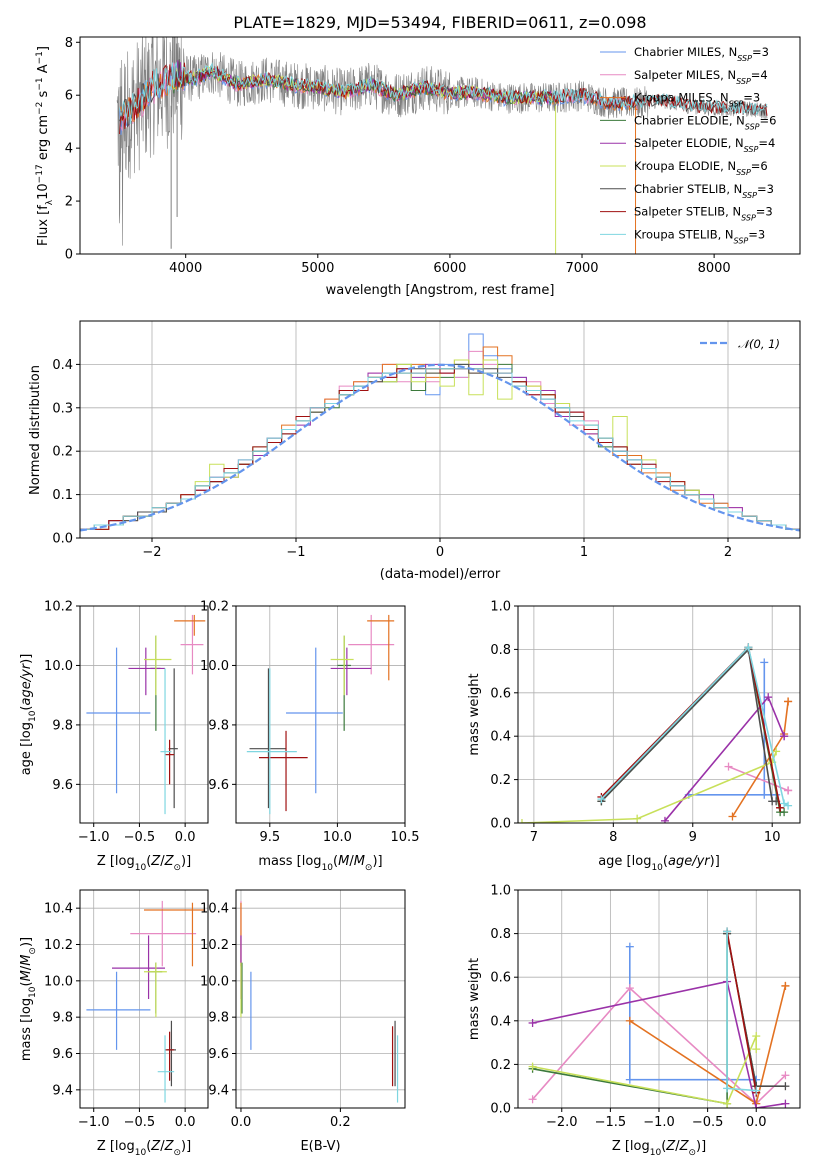 The height and width of the screenshot is (1170, 819). I want to click on x-tick-label: 6000, so click(449, 268).